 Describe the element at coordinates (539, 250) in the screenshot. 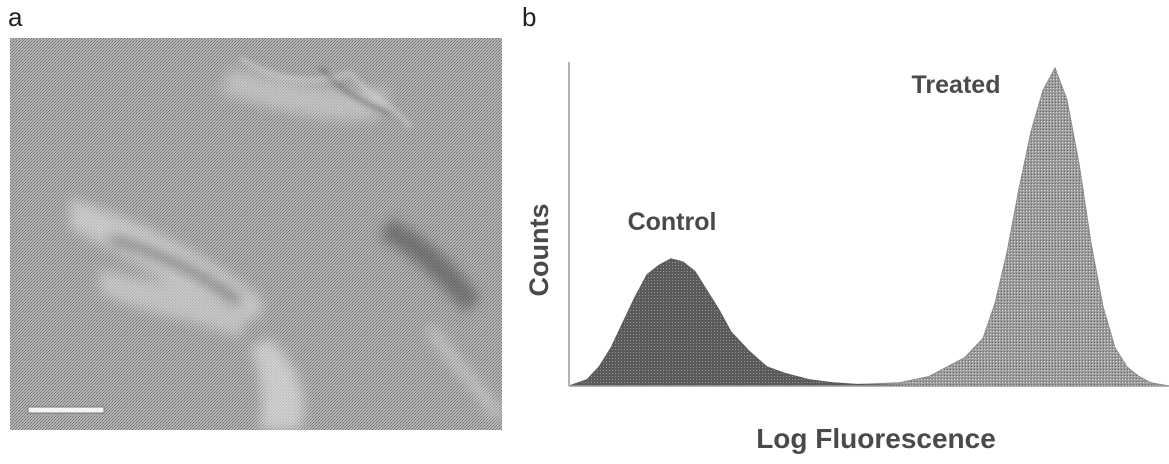

I see `y-axis-title: Counts` at that location.